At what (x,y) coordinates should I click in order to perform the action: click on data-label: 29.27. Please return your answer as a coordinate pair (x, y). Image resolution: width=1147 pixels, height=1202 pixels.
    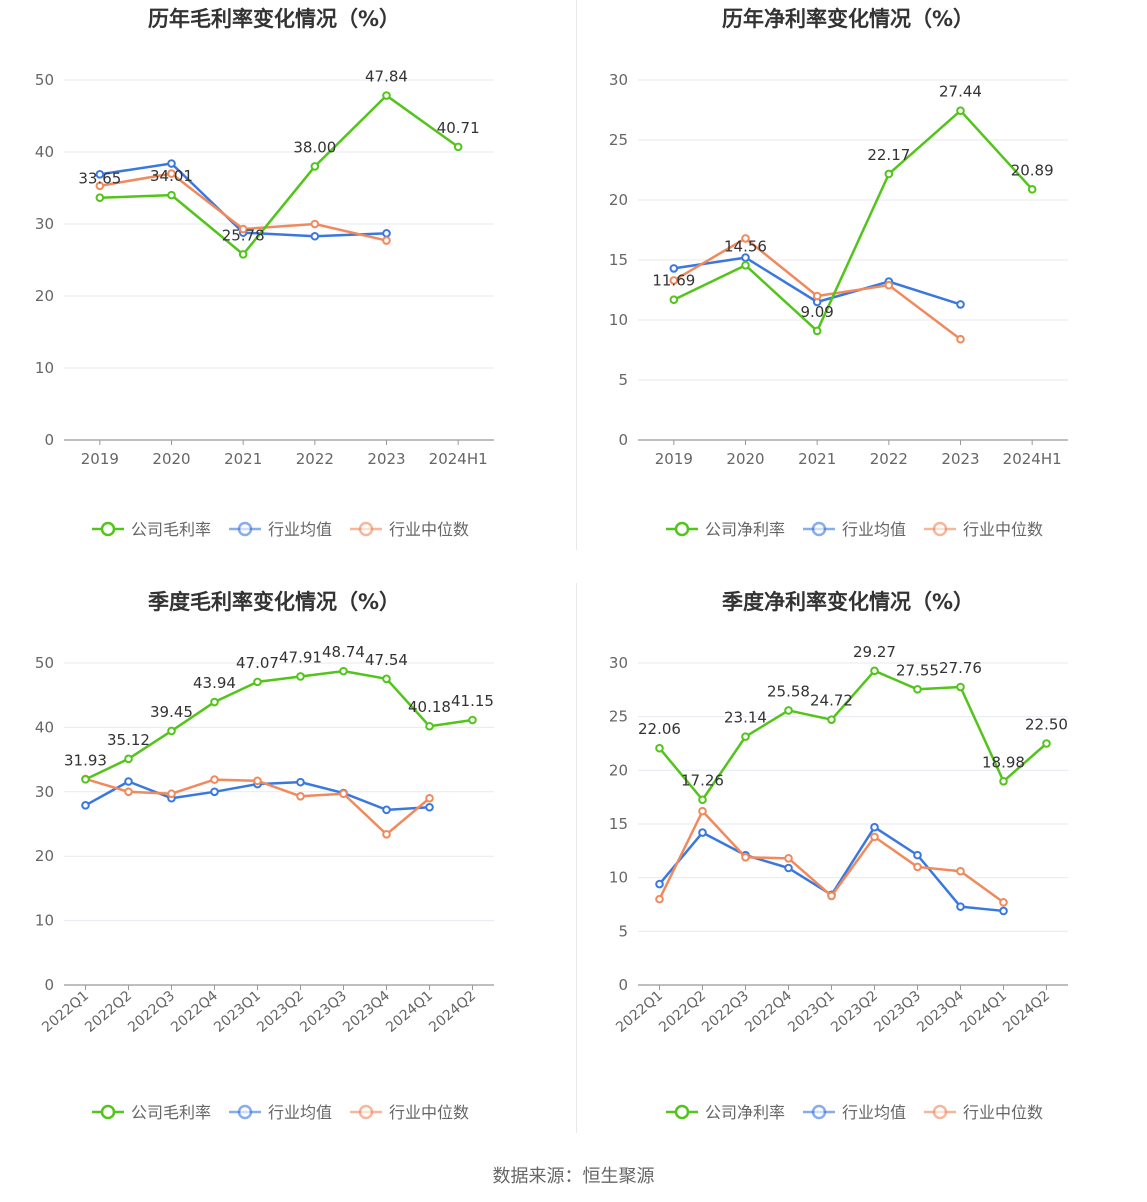
    Looking at the image, I should click on (874, 652).